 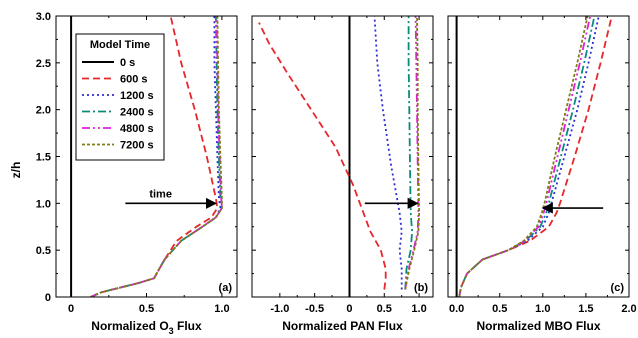 What do you see at coordinates (628, 309) in the screenshot?
I see `x-tick-label: 2.0` at bounding box center [628, 309].